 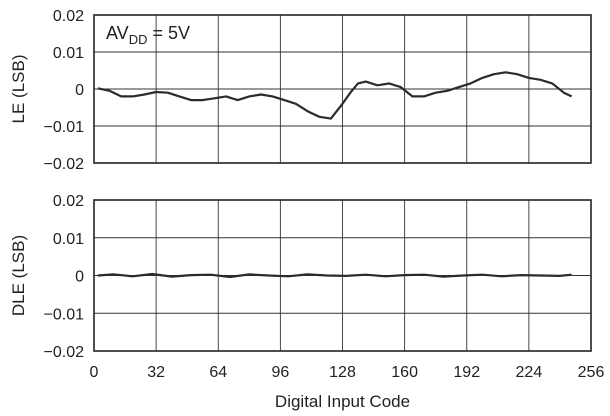 I want to click on dle-y-tick-label: −0.01, so click(x=64, y=314).